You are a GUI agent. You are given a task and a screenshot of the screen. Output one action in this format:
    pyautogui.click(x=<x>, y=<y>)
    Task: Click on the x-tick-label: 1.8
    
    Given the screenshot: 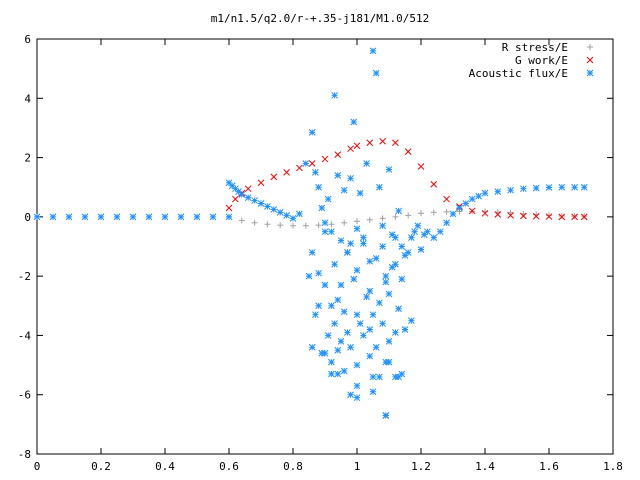 What is the action you would take?
    pyautogui.click(x=613, y=466)
    